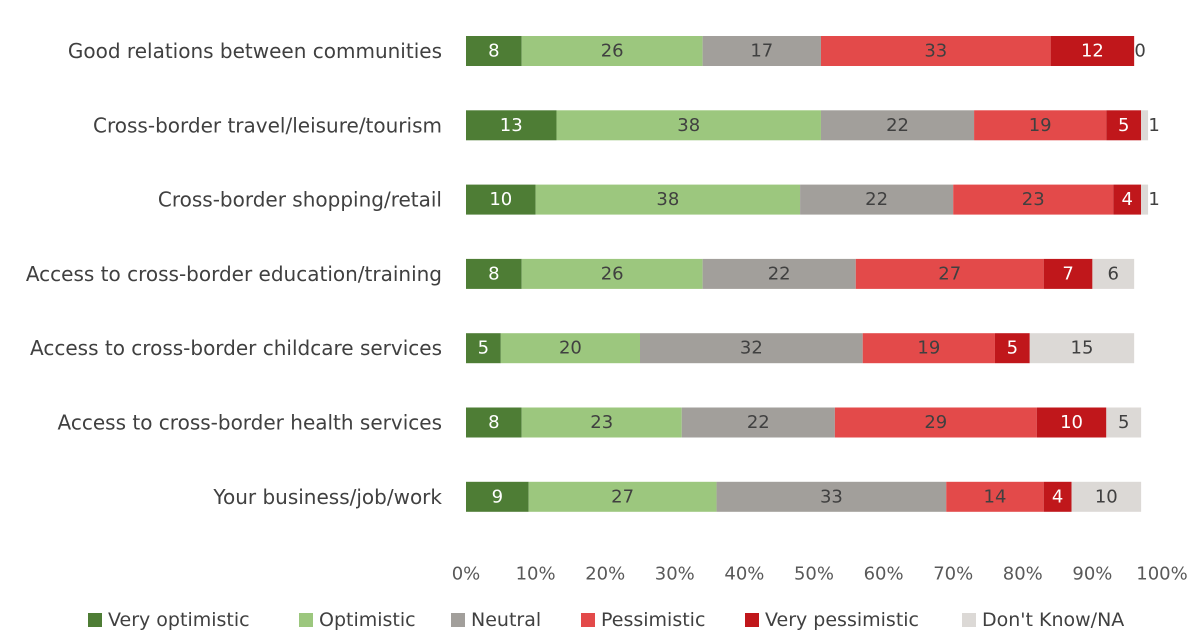 This screenshot has width=1199, height=635. What do you see at coordinates (250, 423) in the screenshot?
I see `category-label: Access to cross-border health services` at bounding box center [250, 423].